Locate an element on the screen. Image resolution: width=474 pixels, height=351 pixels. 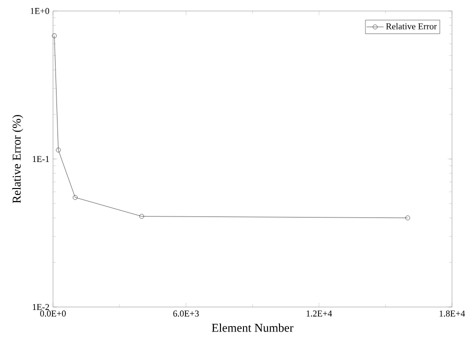
legend-label: Relative Error is located at coordinates (411, 26).